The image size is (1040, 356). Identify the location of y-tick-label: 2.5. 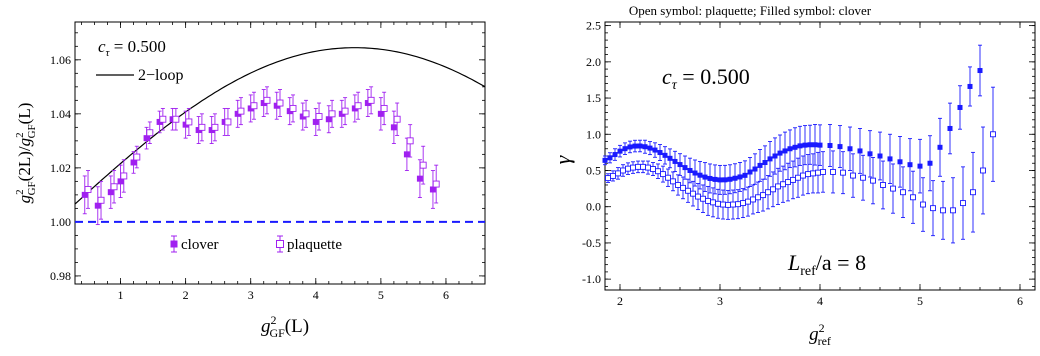
(593, 26).